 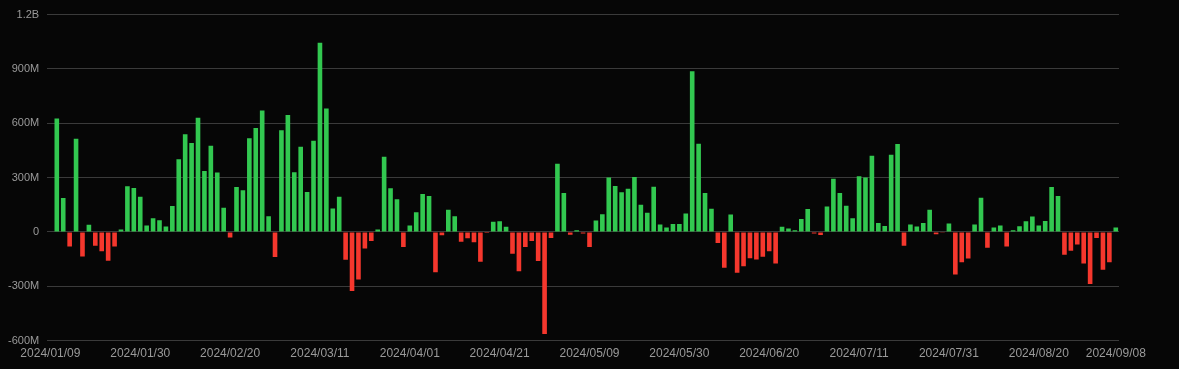 What do you see at coordinates (679, 353) in the screenshot?
I see `x-tick-label: 2024/05/30` at bounding box center [679, 353].